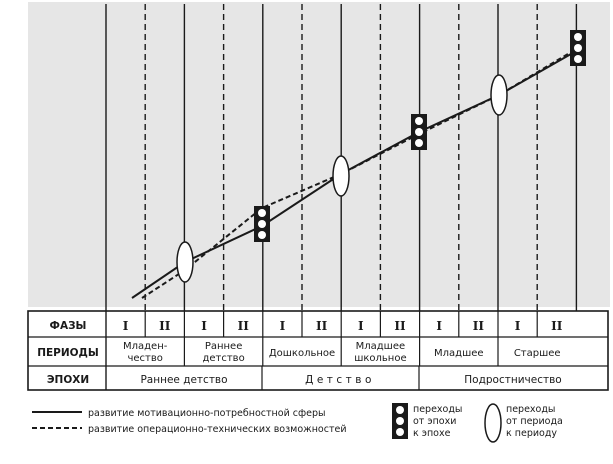 The image size is (613, 464). Describe the element at coordinates (512, 380) in the screenshot. I see `epoch-adolescence: Подростничество` at that location.